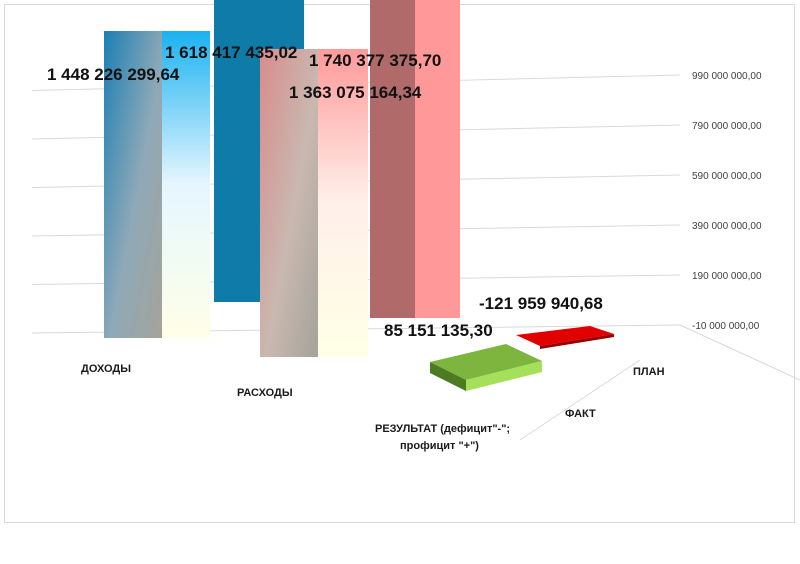  What do you see at coordinates (355, 92) in the screenshot?
I see `data-label: 1 363 075 164,34` at bounding box center [355, 92].